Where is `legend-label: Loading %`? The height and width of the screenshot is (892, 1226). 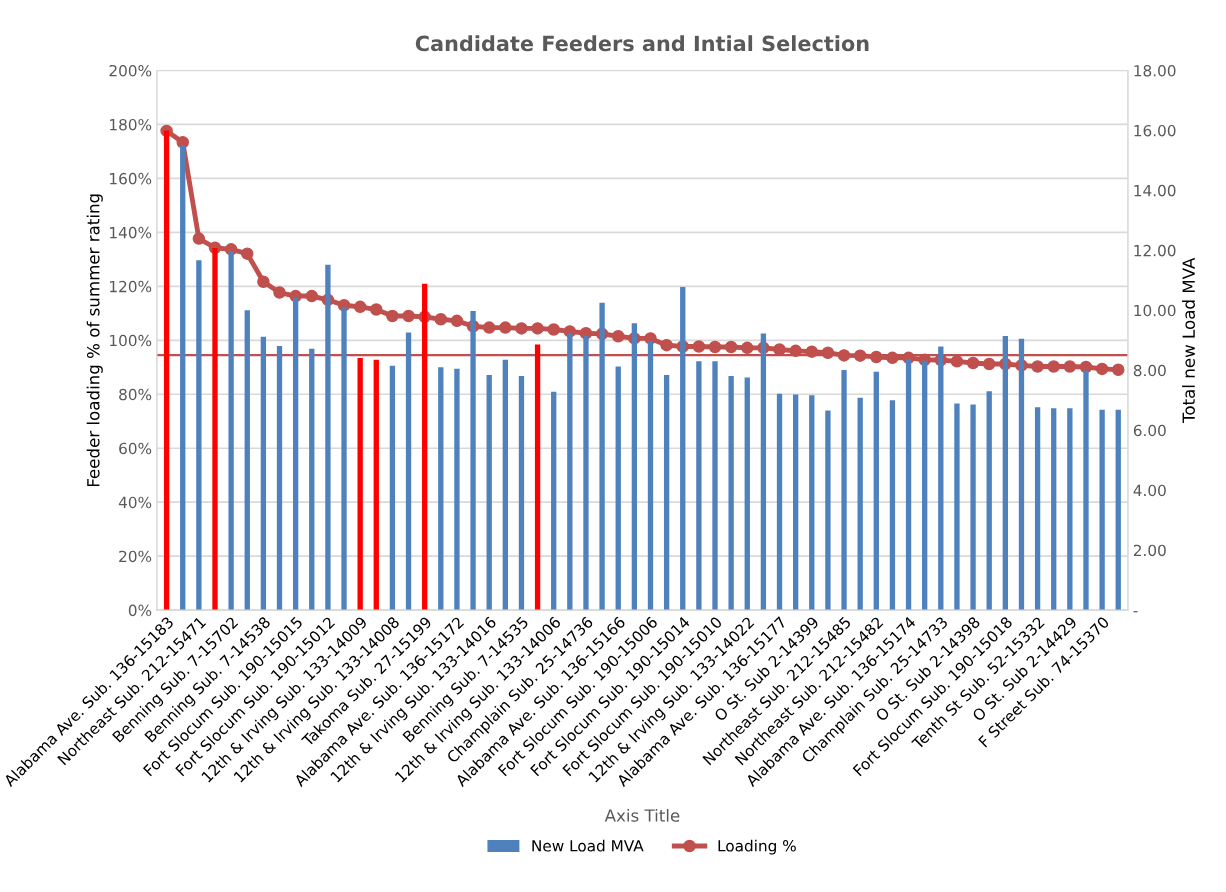
legend-label: Loading % is located at coordinates (757, 847).